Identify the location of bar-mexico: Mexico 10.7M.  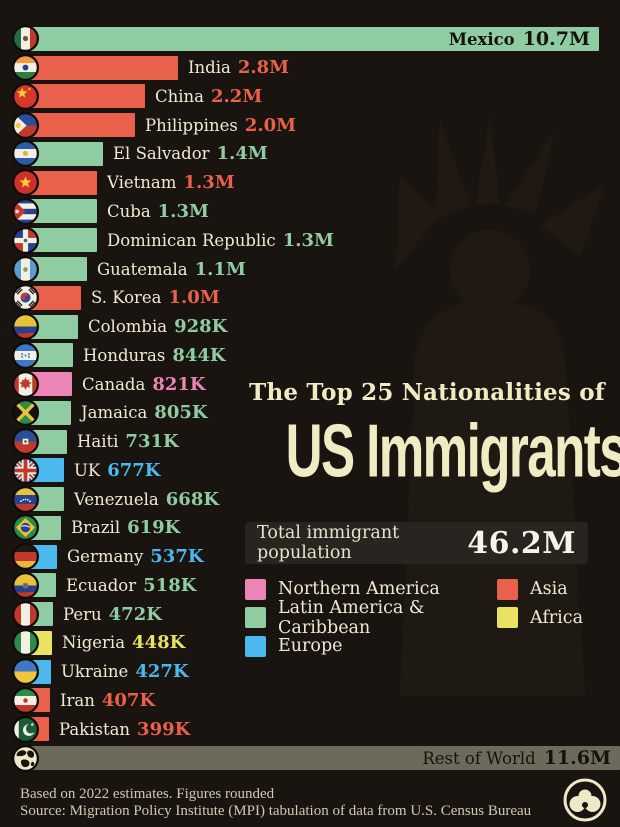
(313, 38).